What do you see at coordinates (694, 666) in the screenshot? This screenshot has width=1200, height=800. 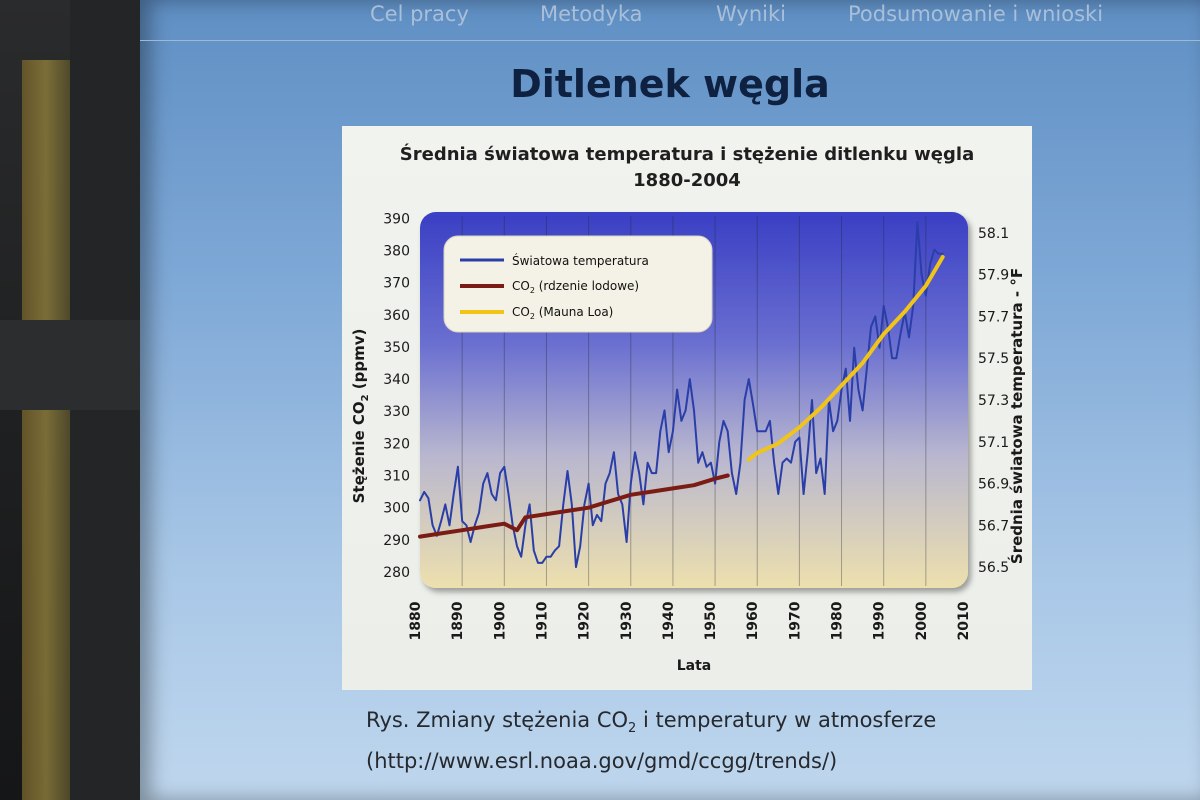 I see `x-axis-label: Lata` at bounding box center [694, 666].